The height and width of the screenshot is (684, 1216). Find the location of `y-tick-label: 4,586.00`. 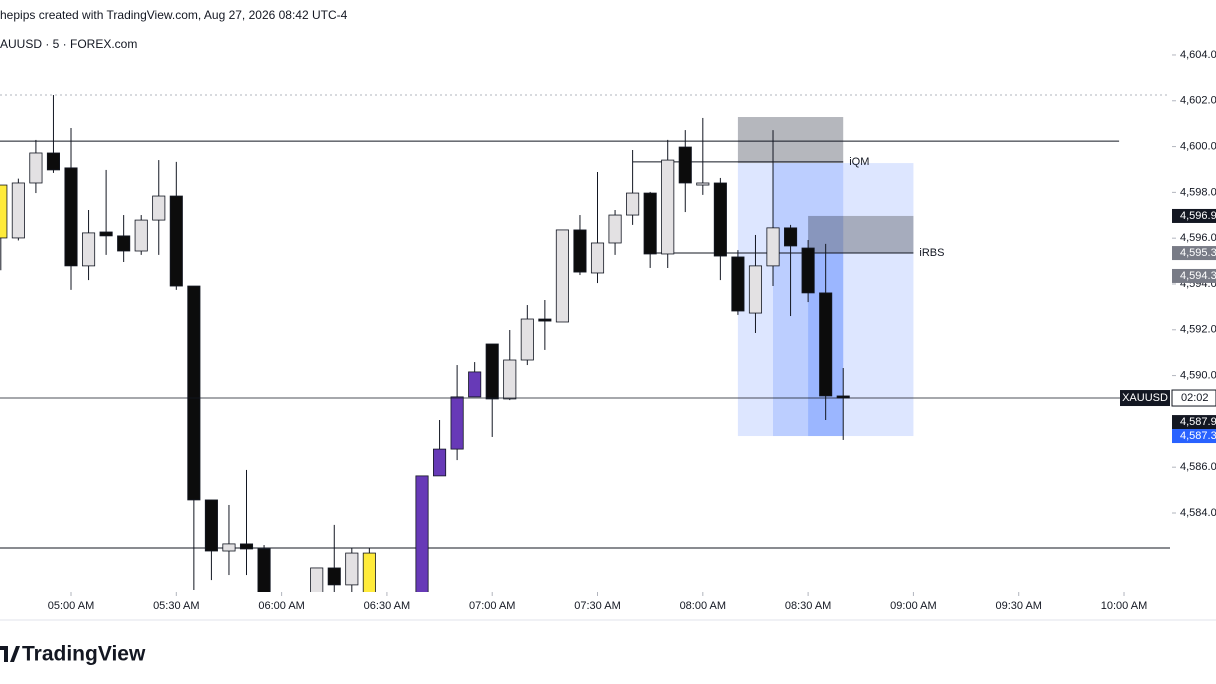

y-tick-label: 4,586.00 is located at coordinates (1198, 467).